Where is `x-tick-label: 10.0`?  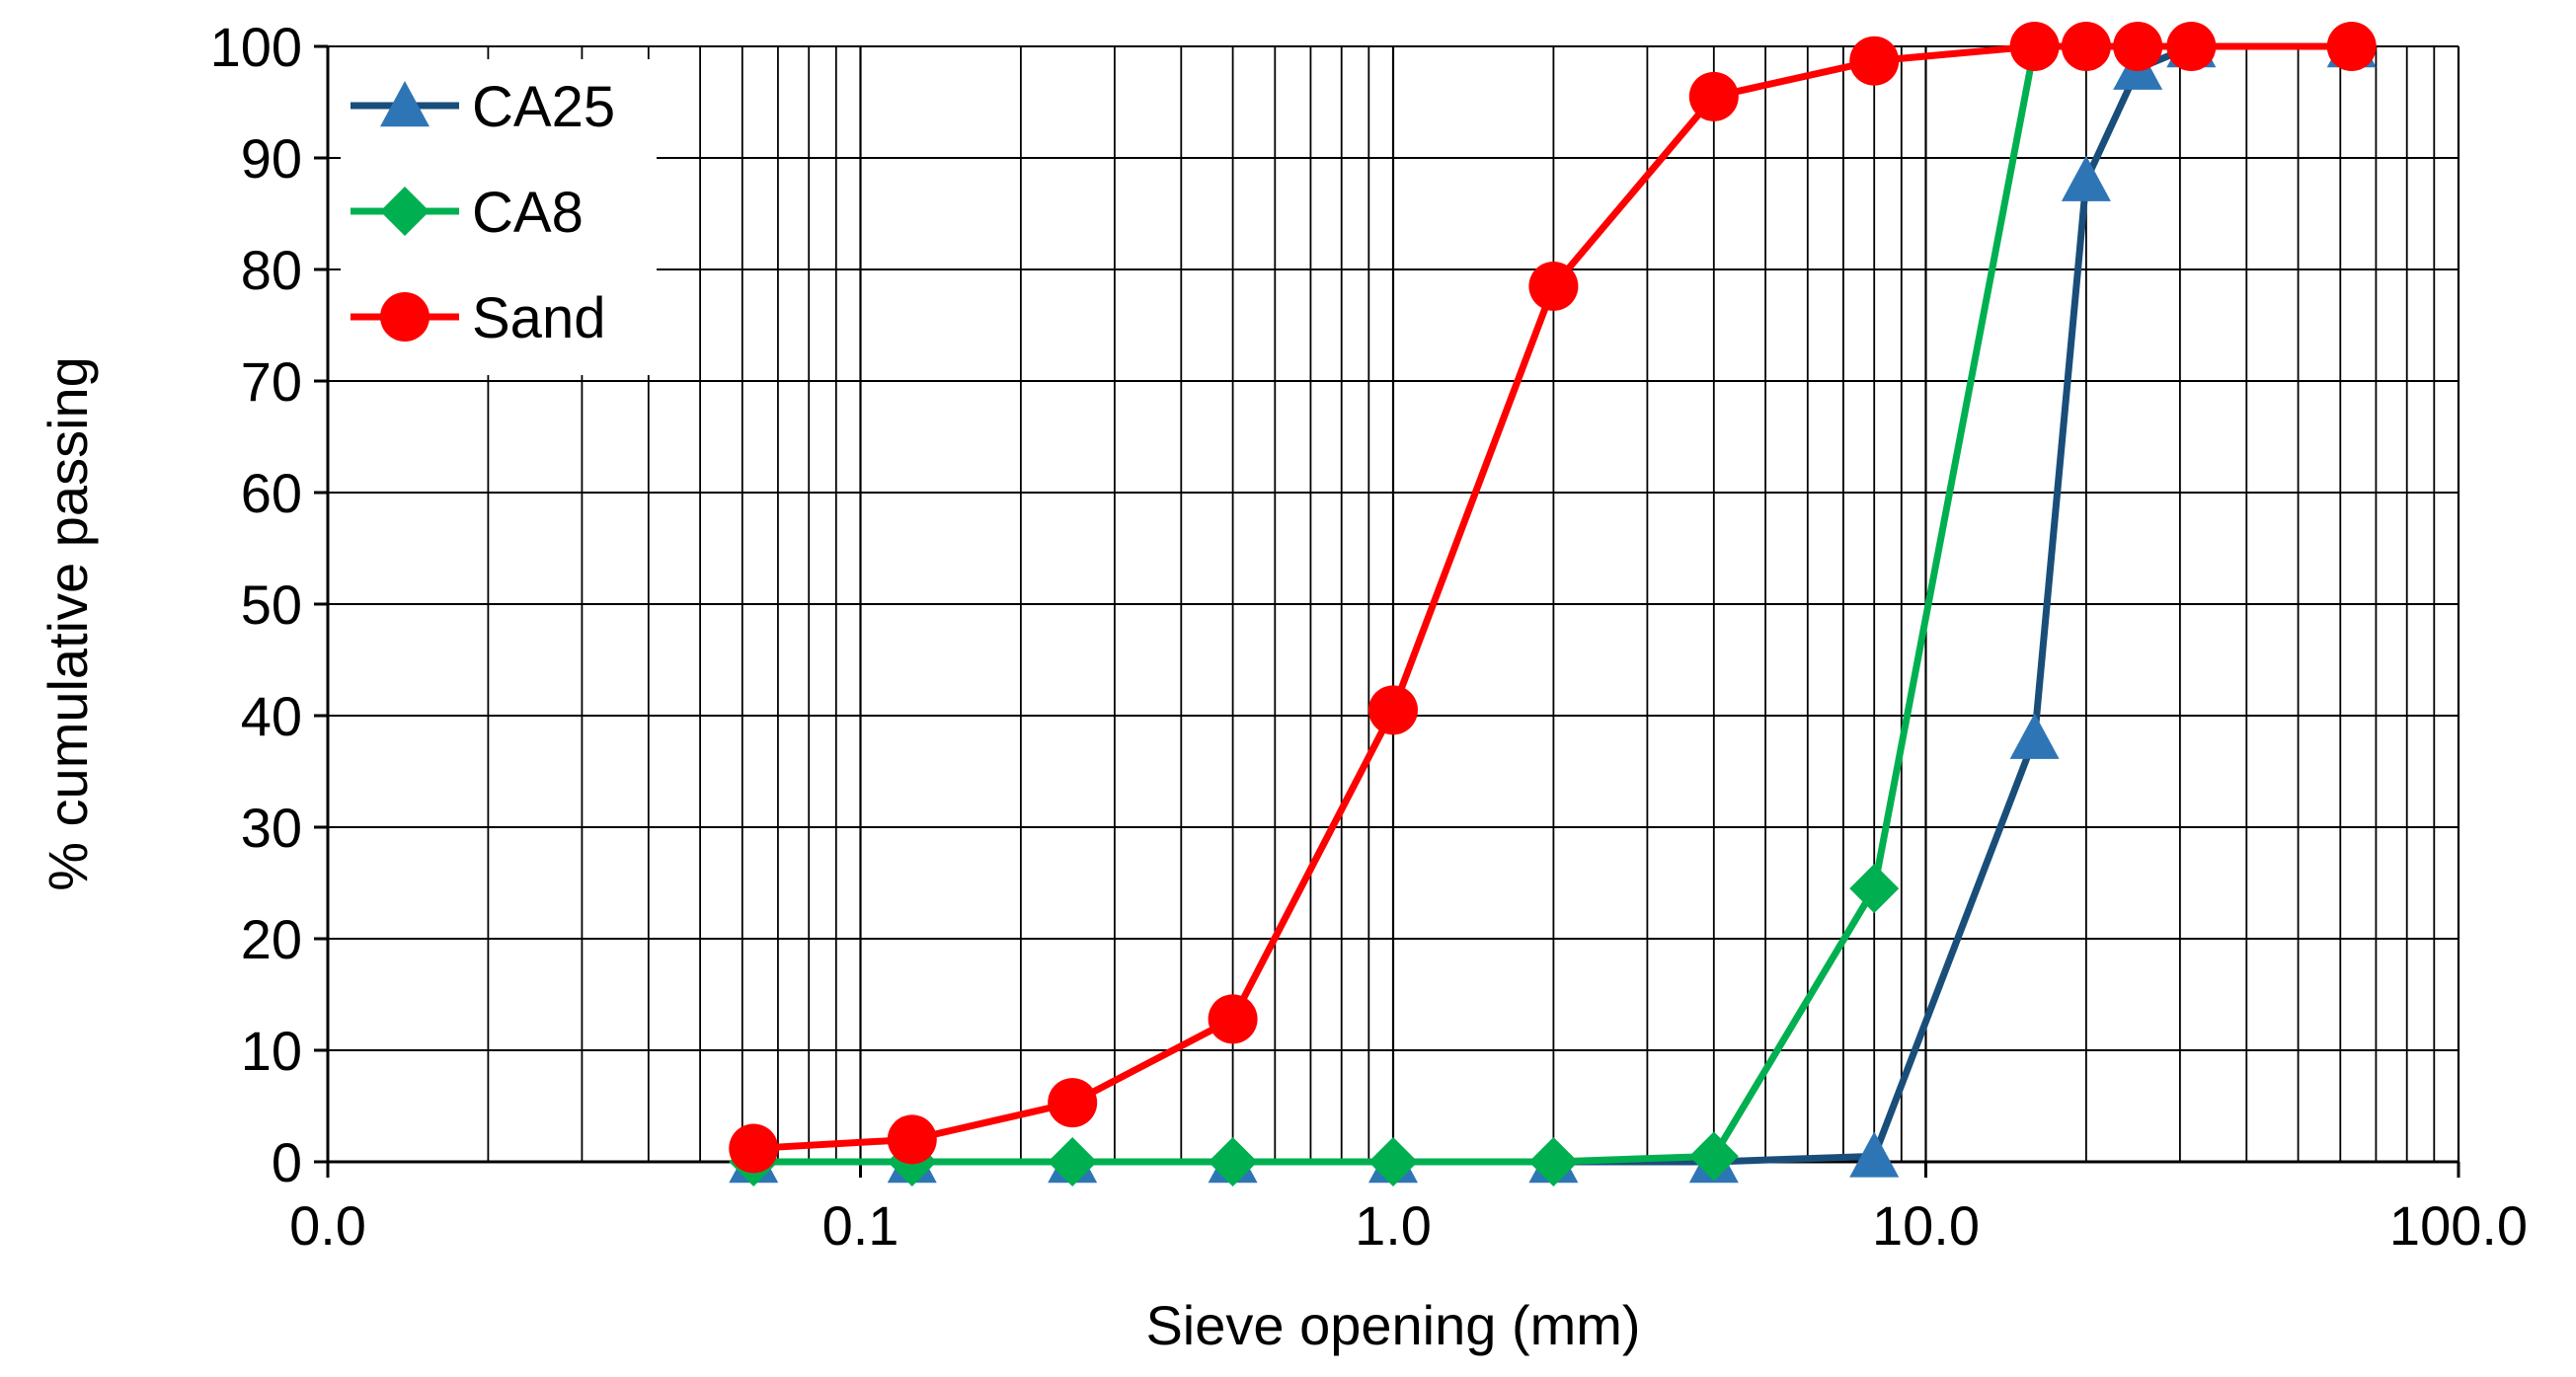
x-tick-label: 10.0 is located at coordinates (1926, 1225).